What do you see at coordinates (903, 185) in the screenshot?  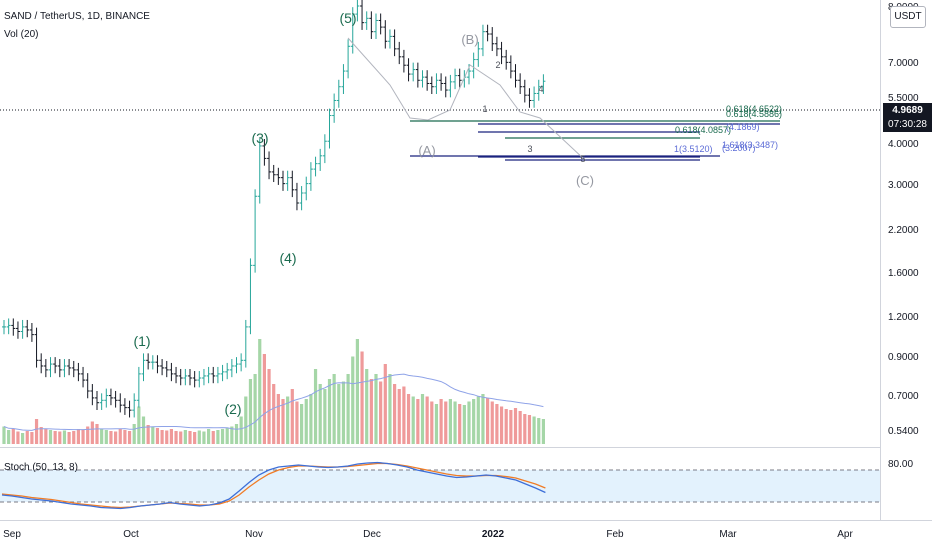 I see `price-tick-label: 3.0000` at bounding box center [903, 185].